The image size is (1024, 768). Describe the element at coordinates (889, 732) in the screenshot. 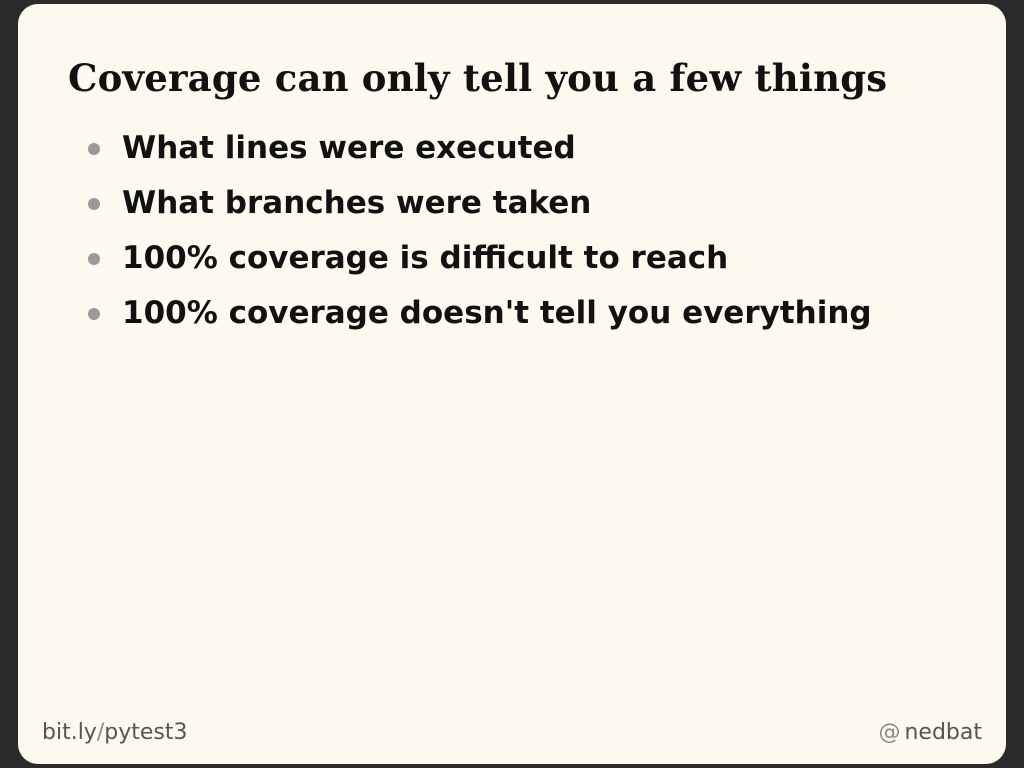

I see `at-sign-icon: @` at that location.